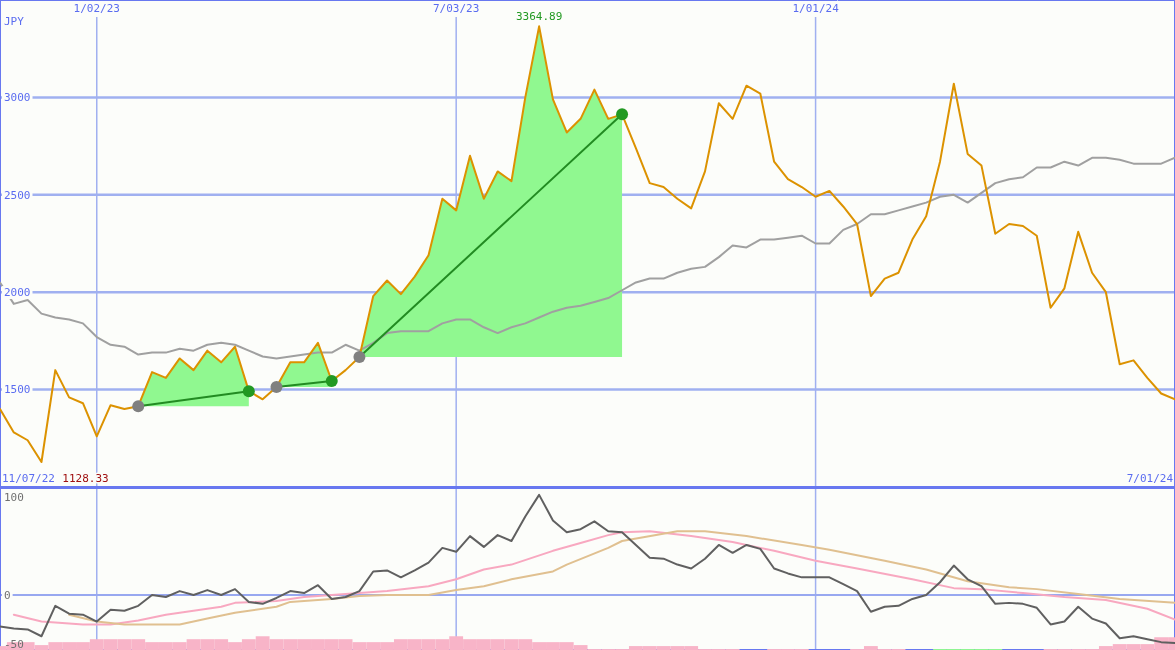  What do you see at coordinates (14, 643) in the screenshot?
I see `y-tick-label: -50` at bounding box center [14, 643].